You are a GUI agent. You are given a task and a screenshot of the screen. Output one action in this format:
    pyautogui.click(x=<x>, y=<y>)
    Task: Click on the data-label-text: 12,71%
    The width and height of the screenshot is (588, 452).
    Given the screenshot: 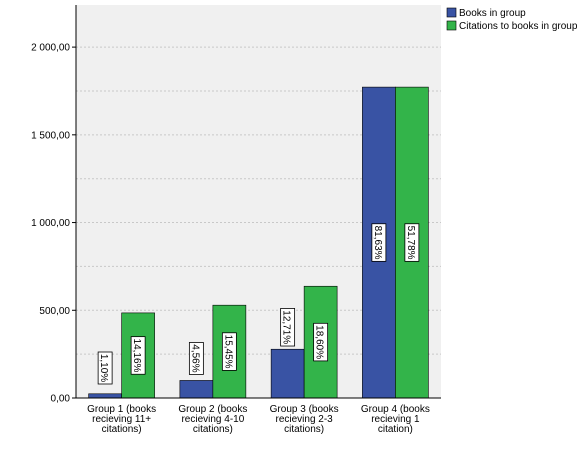 What is the action you would take?
    pyautogui.click(x=286, y=327)
    